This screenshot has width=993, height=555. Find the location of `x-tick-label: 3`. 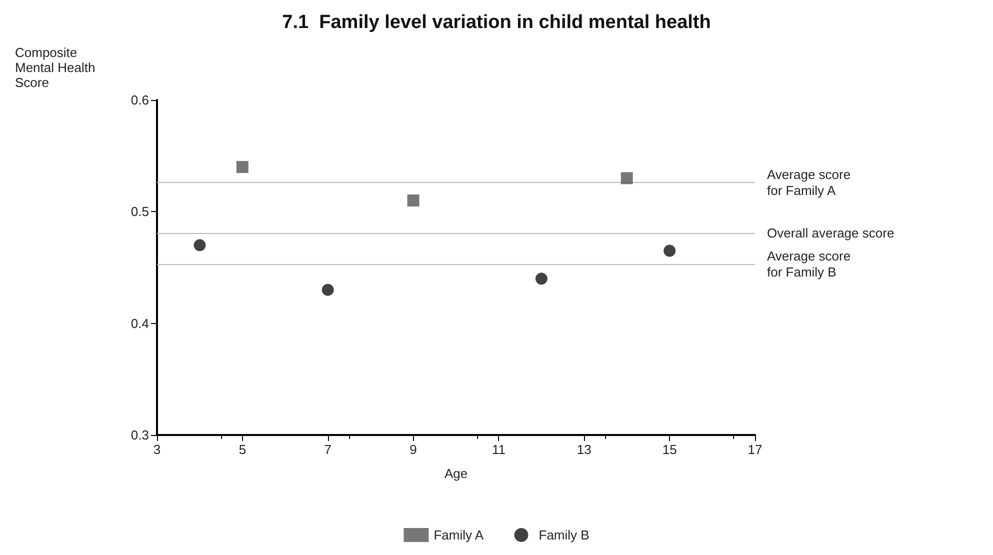

x-tick-label: 3 is located at coordinates (157, 449).